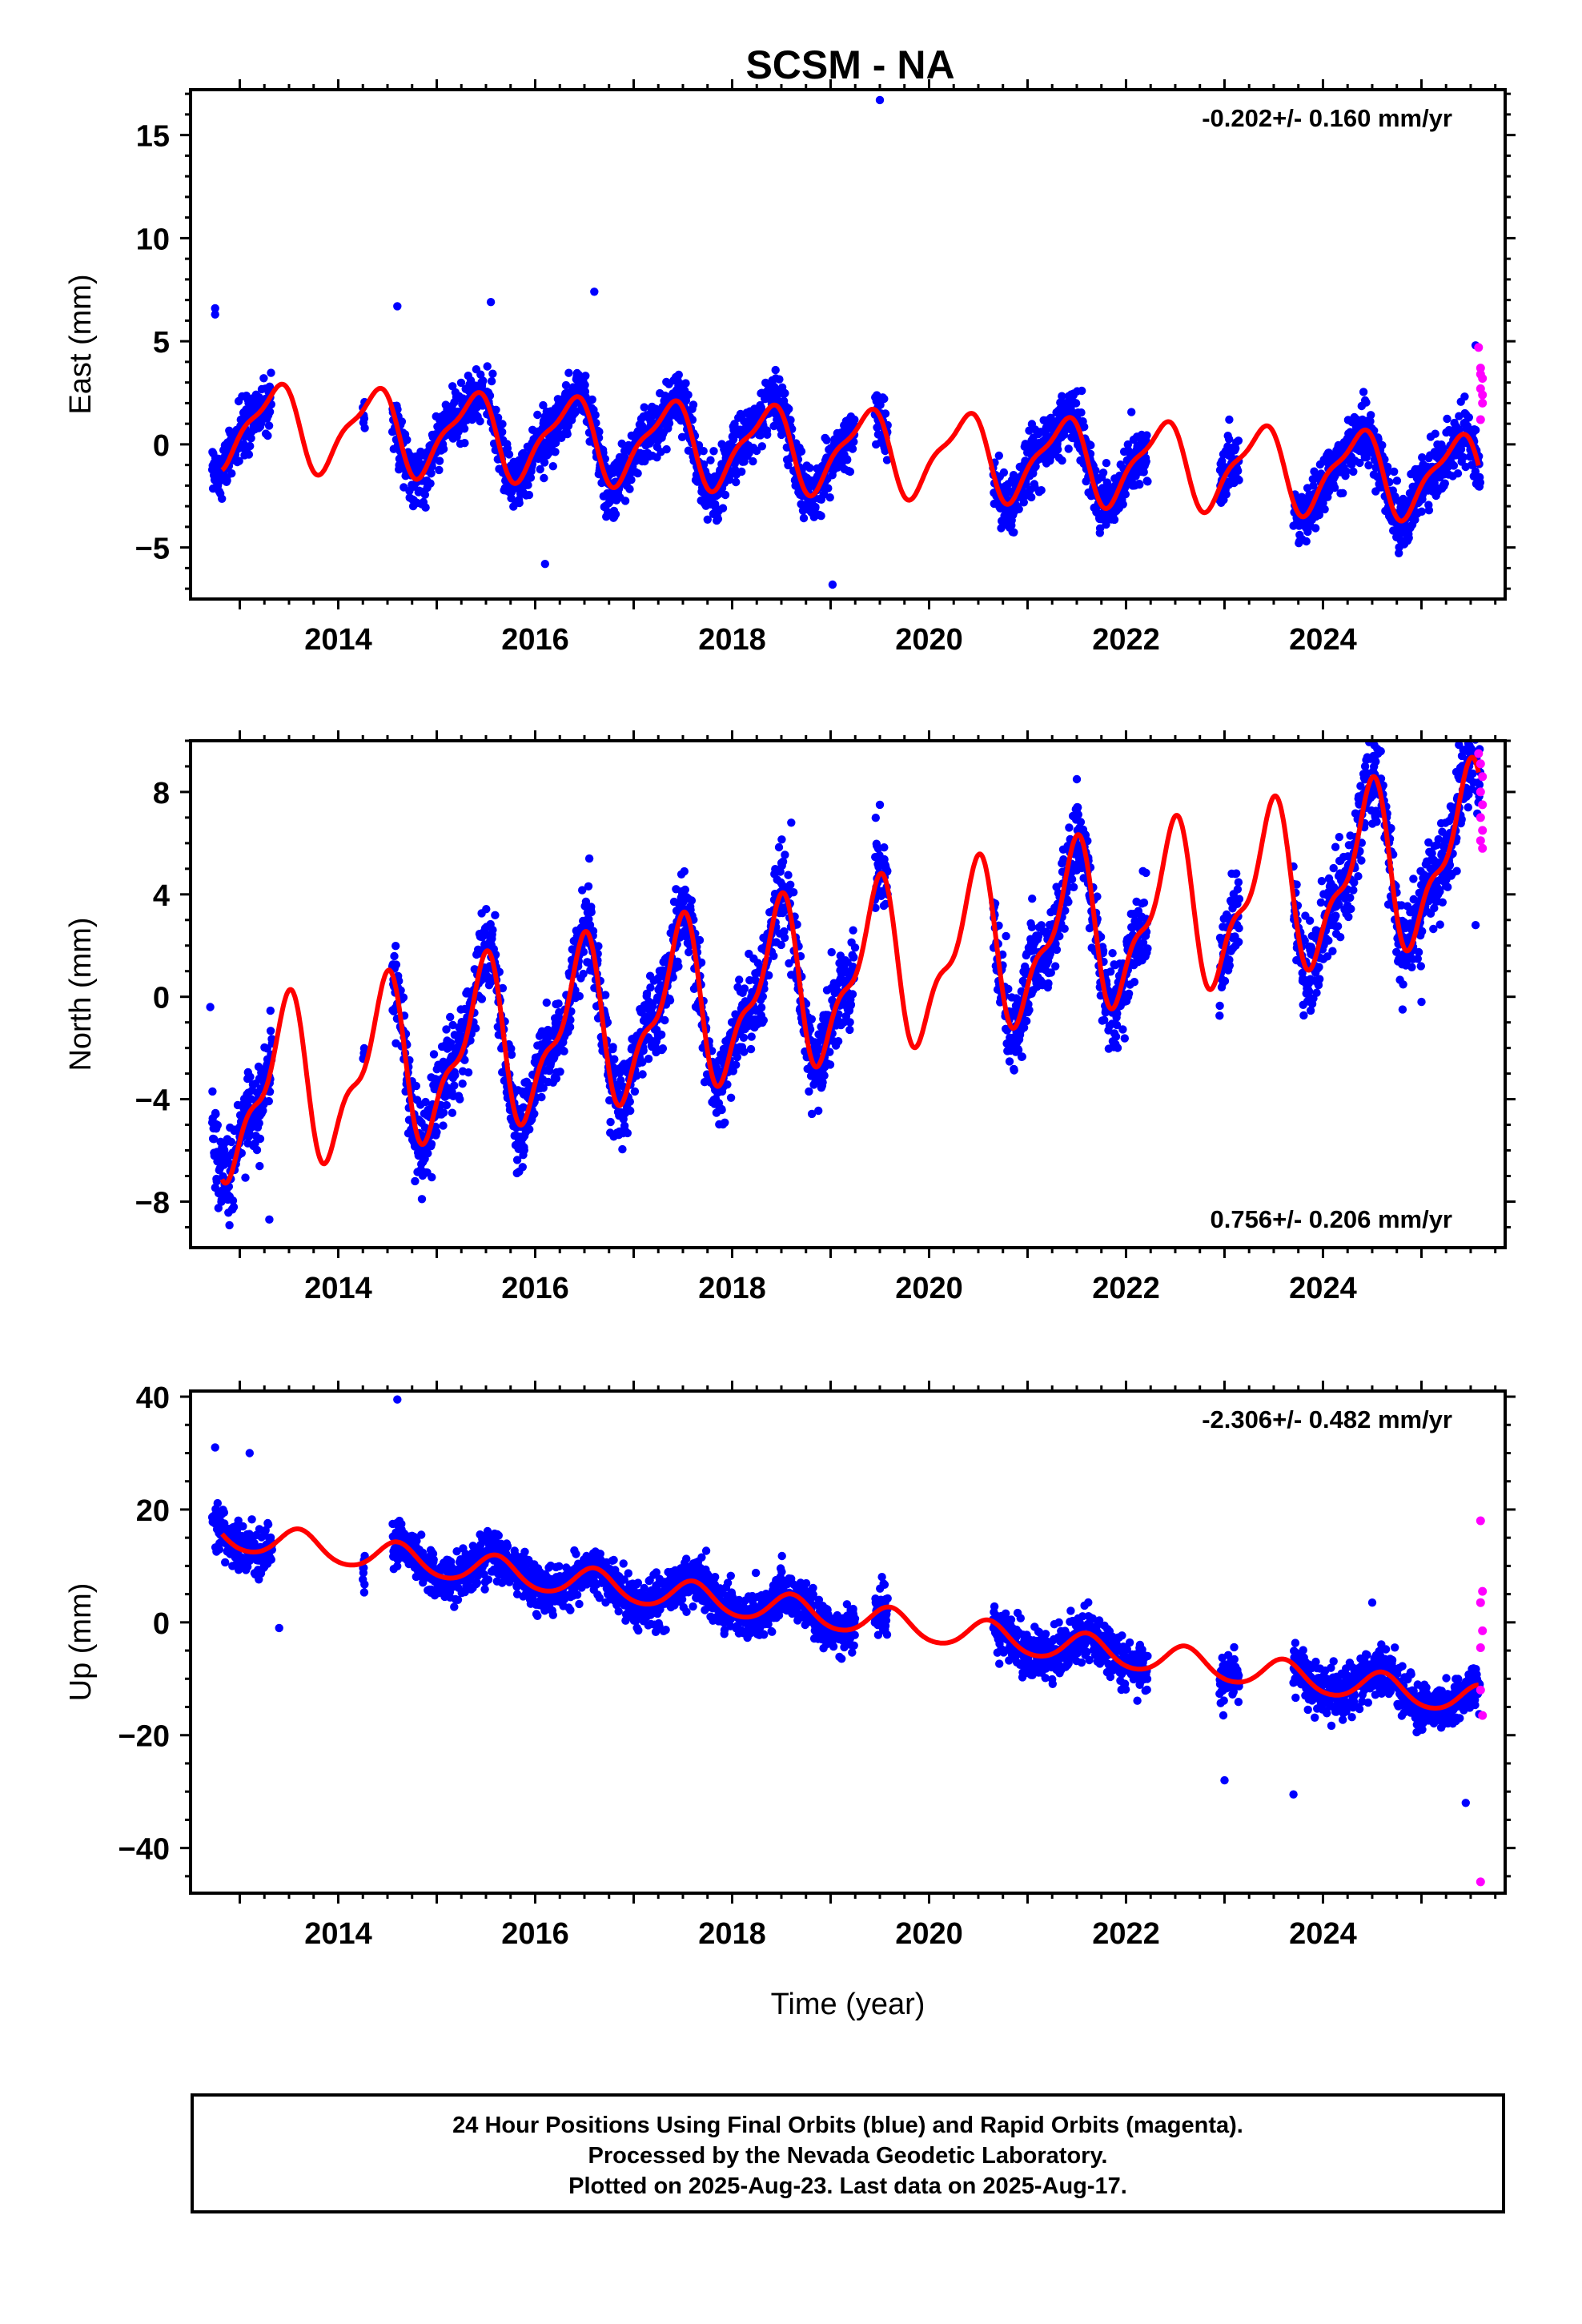 The height and width of the screenshot is (2324, 1582). I want to click on y-tick-label: −5, so click(152, 549).